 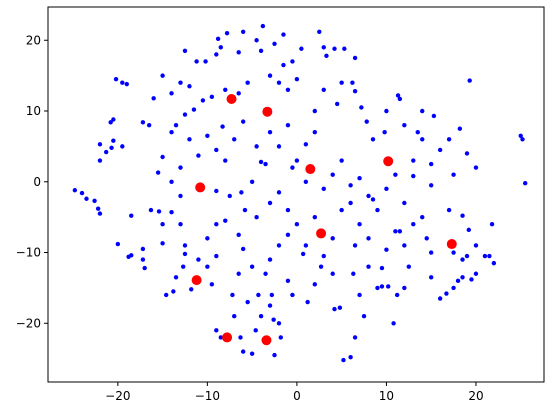 What do you see at coordinates (475, 396) in the screenshot?
I see `x-tick-label: 20` at bounding box center [475, 396].